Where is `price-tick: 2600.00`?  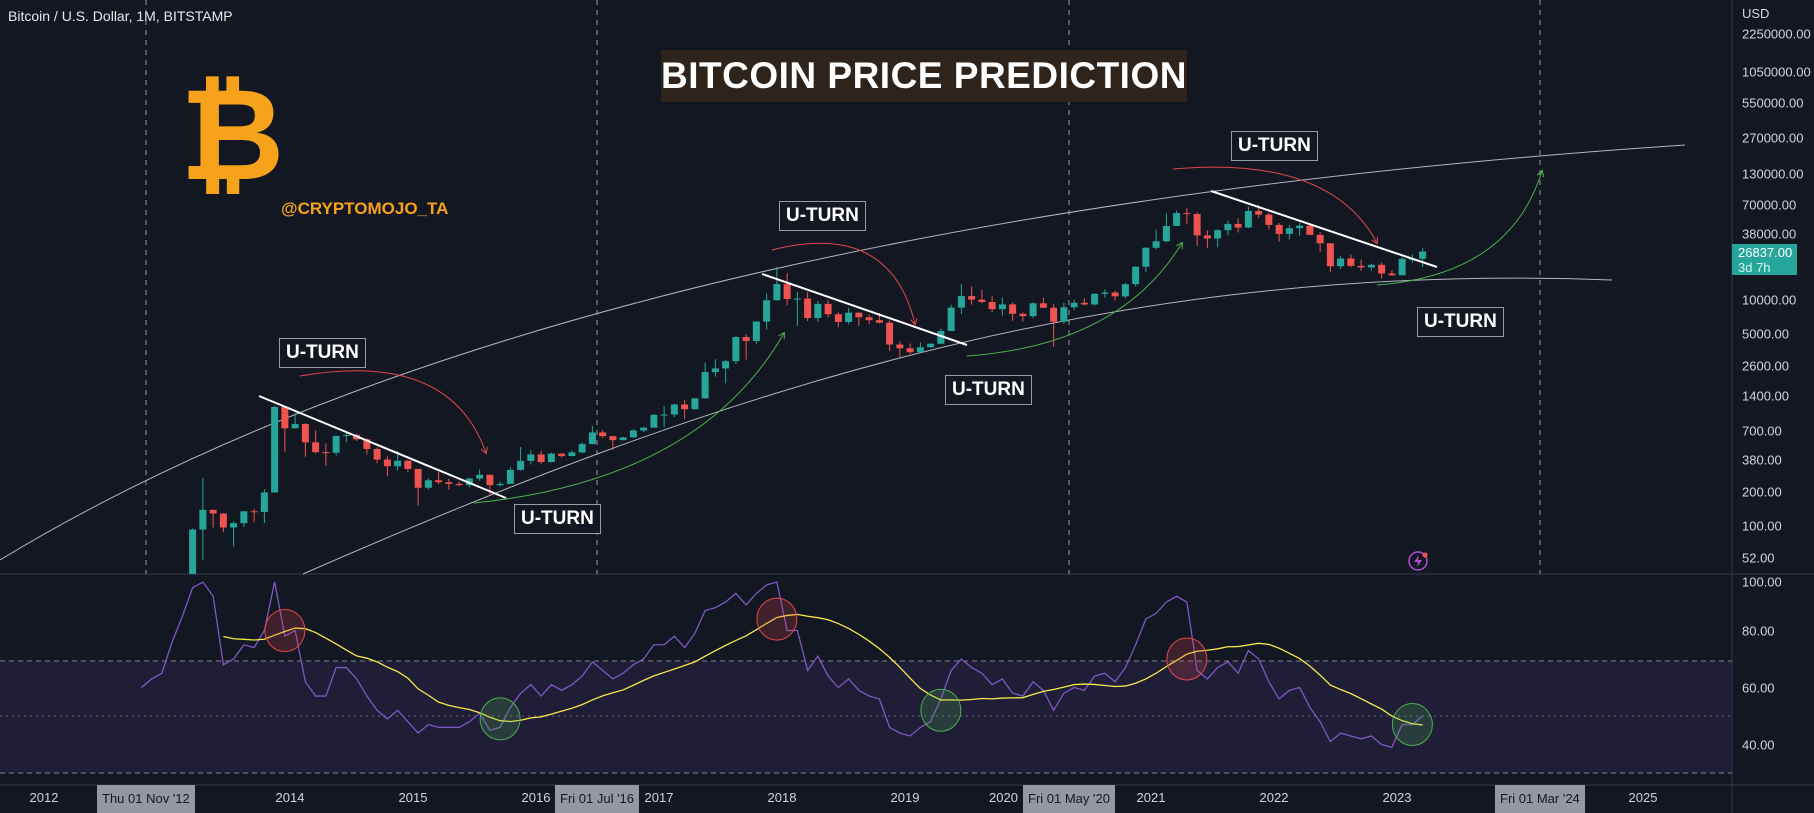
price-tick: 2600.00 is located at coordinates (1765, 366).